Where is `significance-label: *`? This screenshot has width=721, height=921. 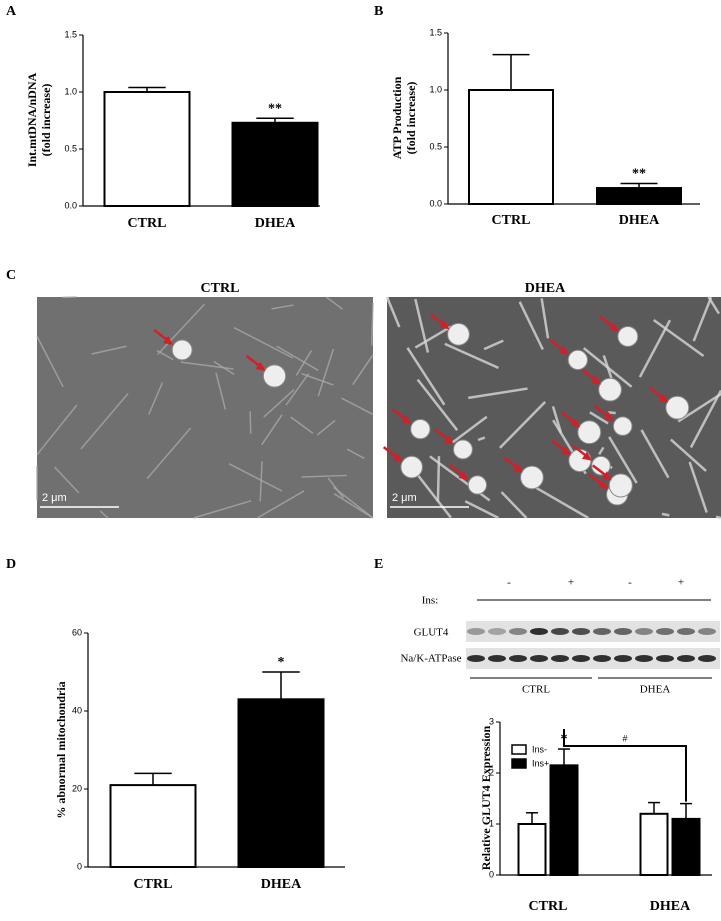 significance-label: * is located at coordinates (281, 662).